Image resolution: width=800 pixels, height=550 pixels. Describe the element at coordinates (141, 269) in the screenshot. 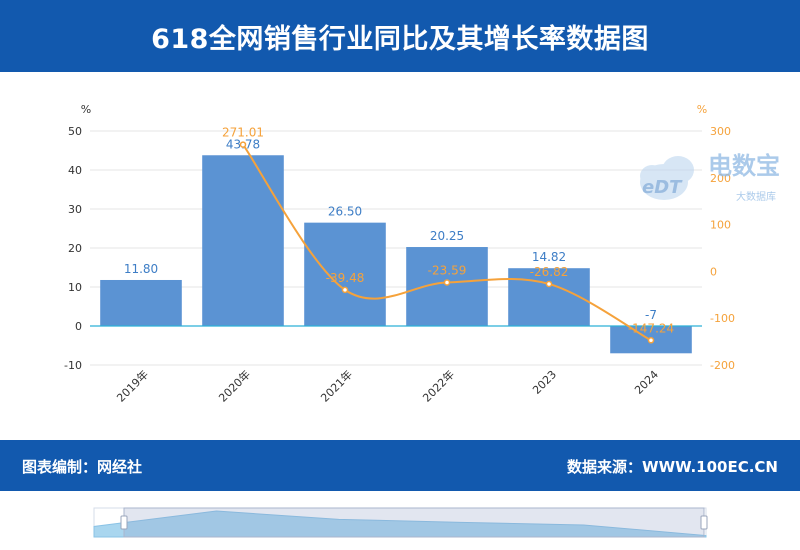

I see `bar-value-label: 11.80` at that location.